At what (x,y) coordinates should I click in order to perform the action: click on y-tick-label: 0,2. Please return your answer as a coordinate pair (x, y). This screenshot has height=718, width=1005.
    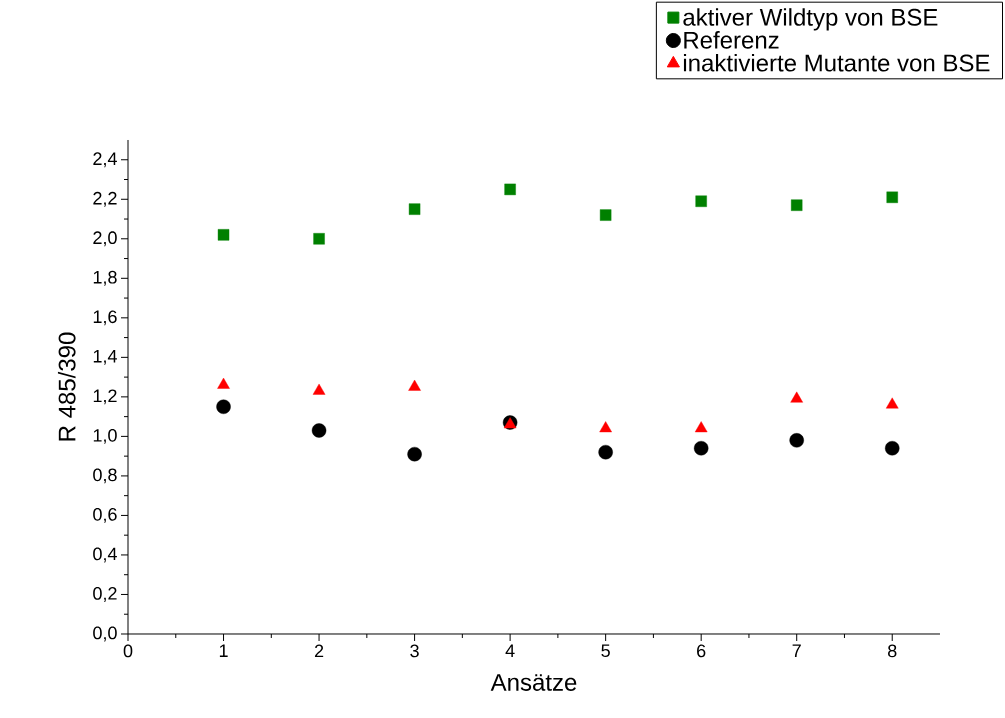
    Looking at the image, I should click on (105, 594).